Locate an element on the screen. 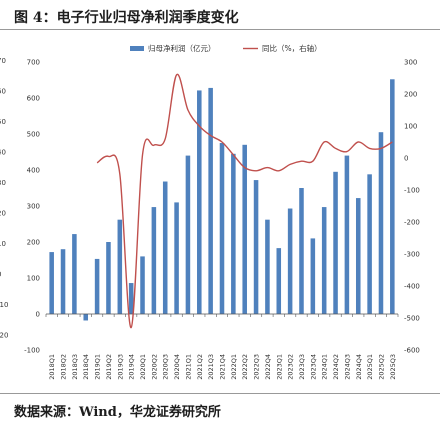  y-left-tick-label: 100 is located at coordinates (33, 279).